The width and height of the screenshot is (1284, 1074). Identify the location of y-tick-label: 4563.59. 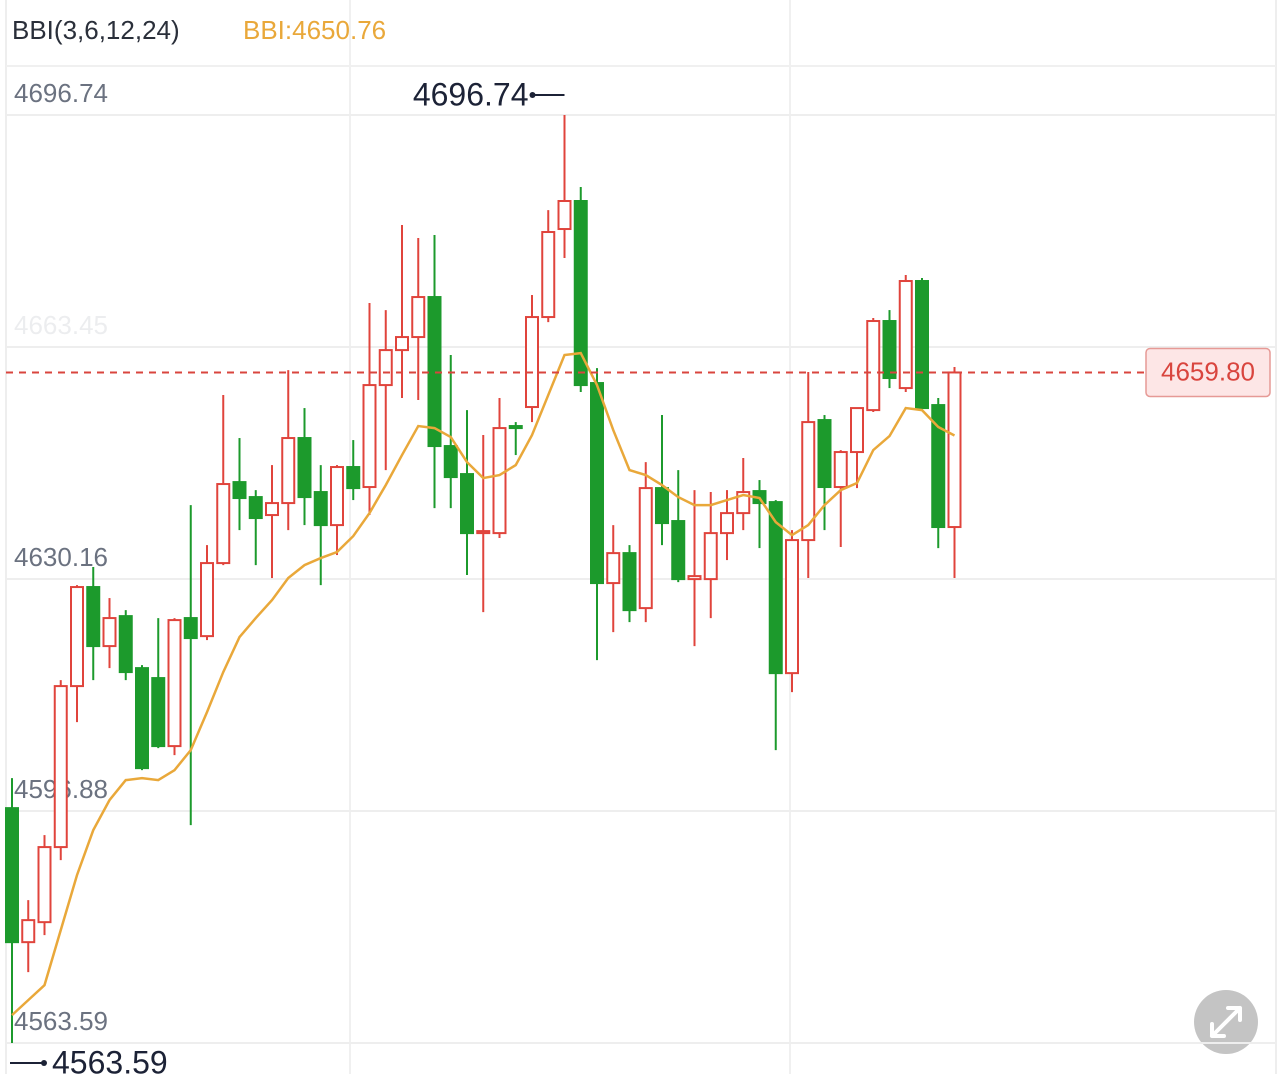
(61, 1021).